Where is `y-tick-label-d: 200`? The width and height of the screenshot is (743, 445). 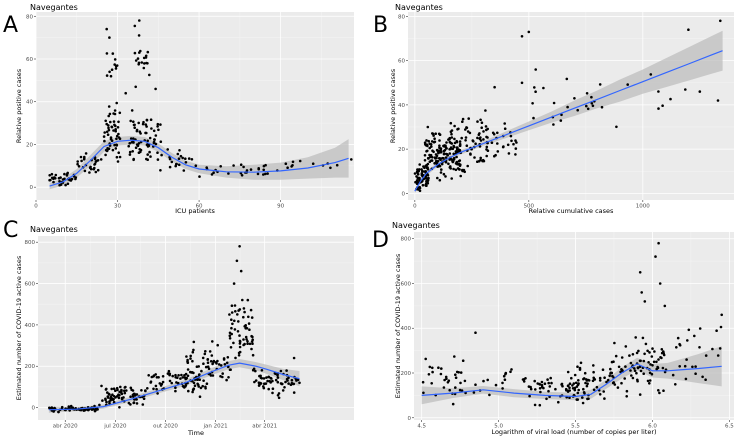
y-tick-label-d: 200 is located at coordinates (406, 374).